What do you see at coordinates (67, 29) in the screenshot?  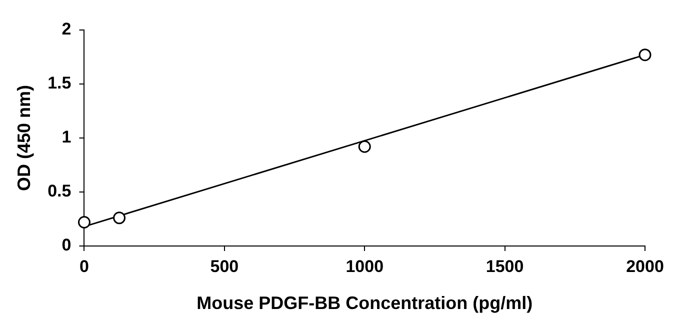 I see `y-tick-label: 2` at bounding box center [67, 29].